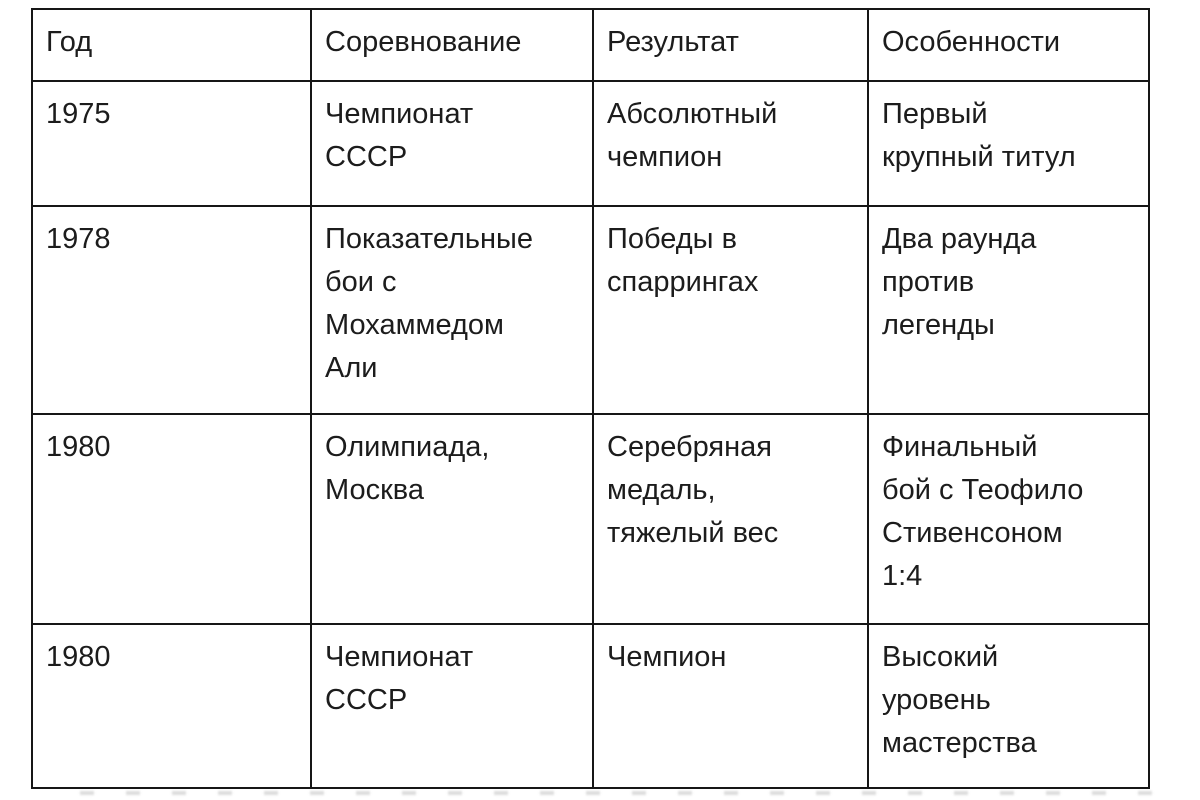 This screenshot has width=1200, height=800. Describe the element at coordinates (171, 310) in the screenshot. I see `cell-year: 1978` at that location.